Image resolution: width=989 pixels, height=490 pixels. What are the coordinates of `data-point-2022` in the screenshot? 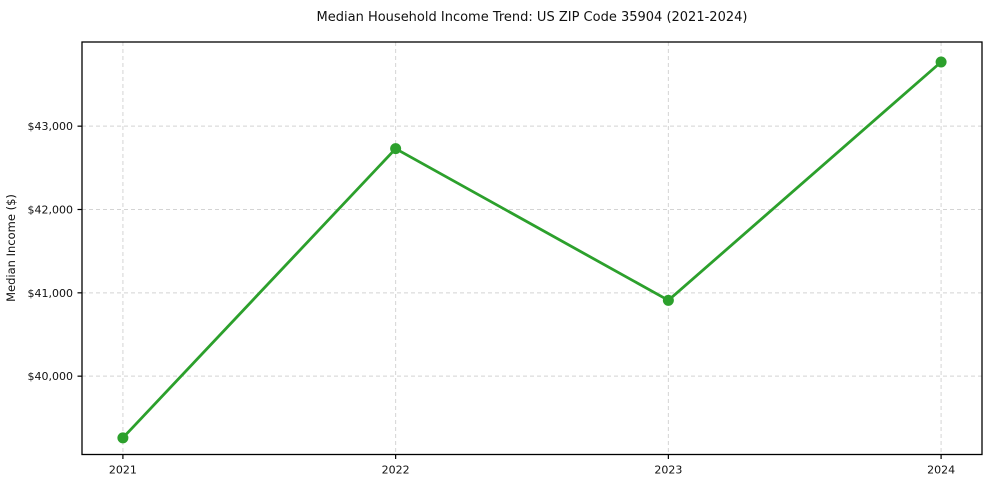 It's located at (396, 149).